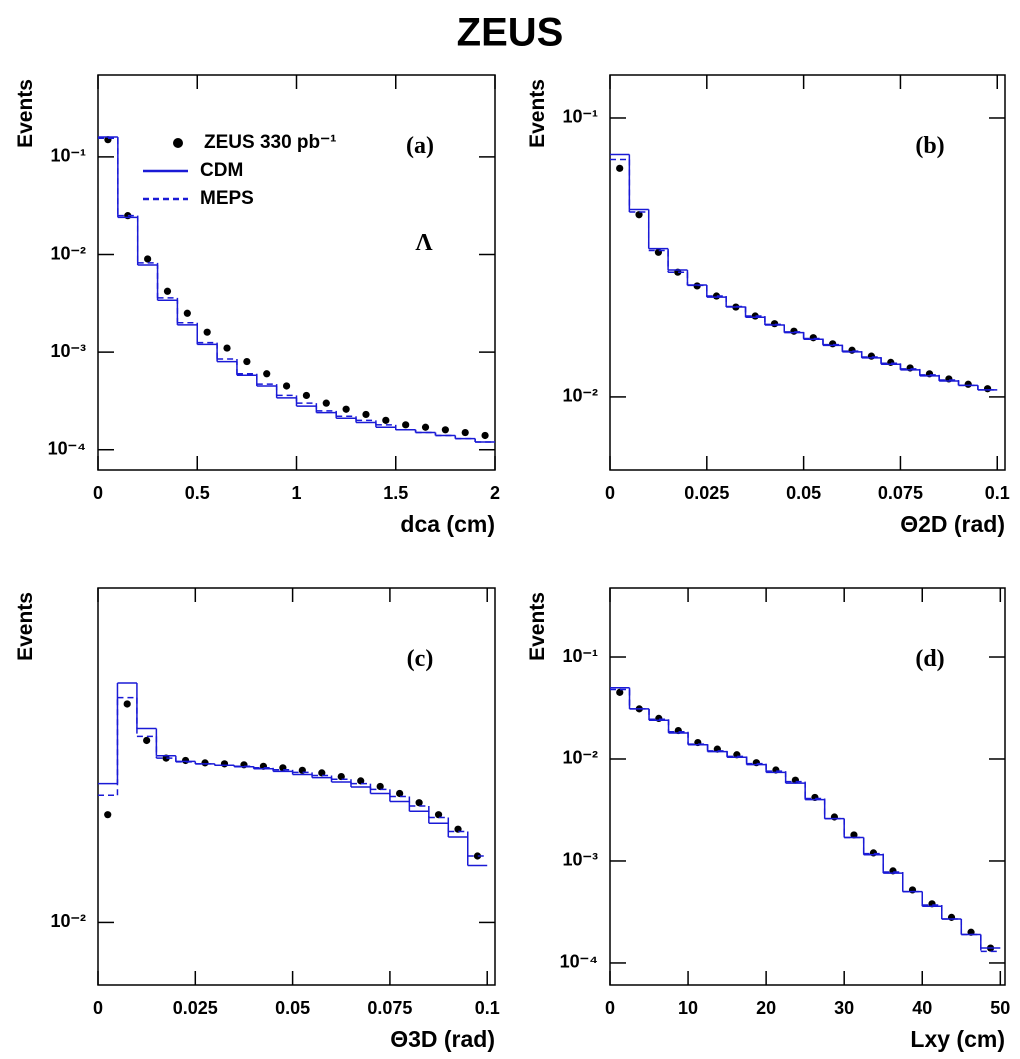  What do you see at coordinates (424, 243) in the screenshot?
I see `annotation: Λ` at bounding box center [424, 243].